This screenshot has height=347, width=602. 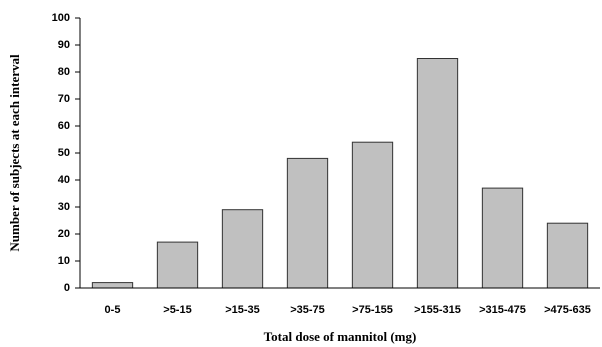 What do you see at coordinates (64, 180) in the screenshot?
I see `y-tick-label: 40` at bounding box center [64, 180].